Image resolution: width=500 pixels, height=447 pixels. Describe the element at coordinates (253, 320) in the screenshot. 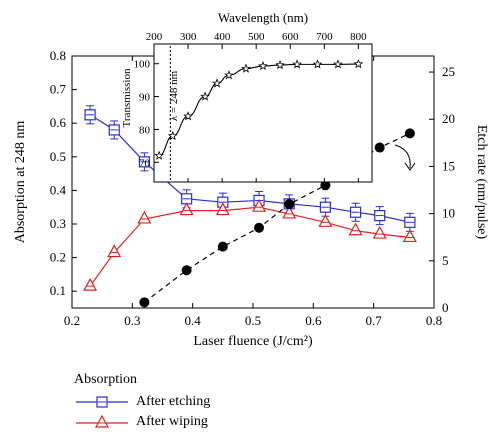

I see `x-tick-label: 0.5` at that location.